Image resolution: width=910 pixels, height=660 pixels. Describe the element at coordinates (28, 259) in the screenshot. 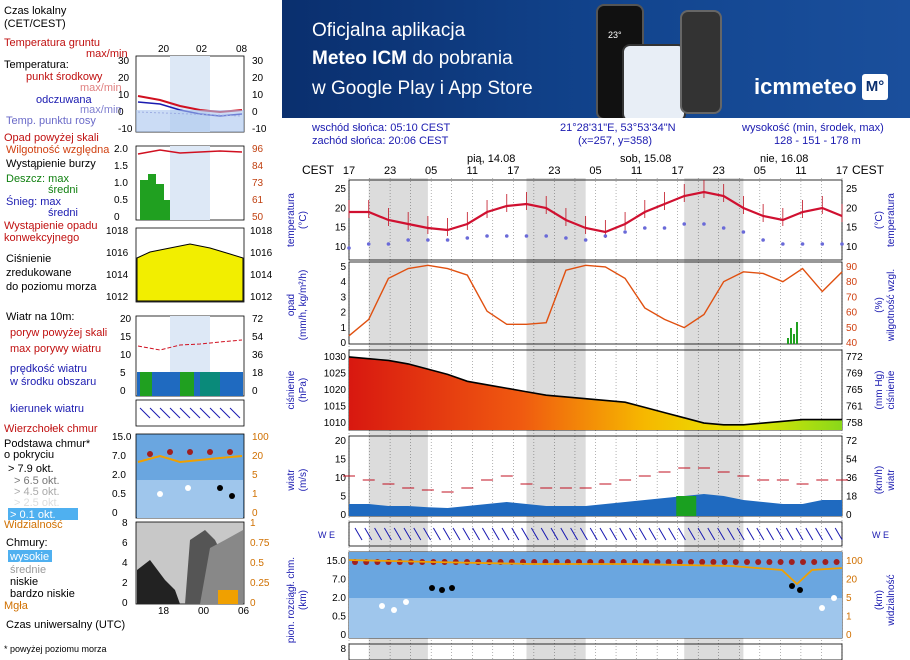

I see `legend-pr-1: Ciśnienie` at that location.